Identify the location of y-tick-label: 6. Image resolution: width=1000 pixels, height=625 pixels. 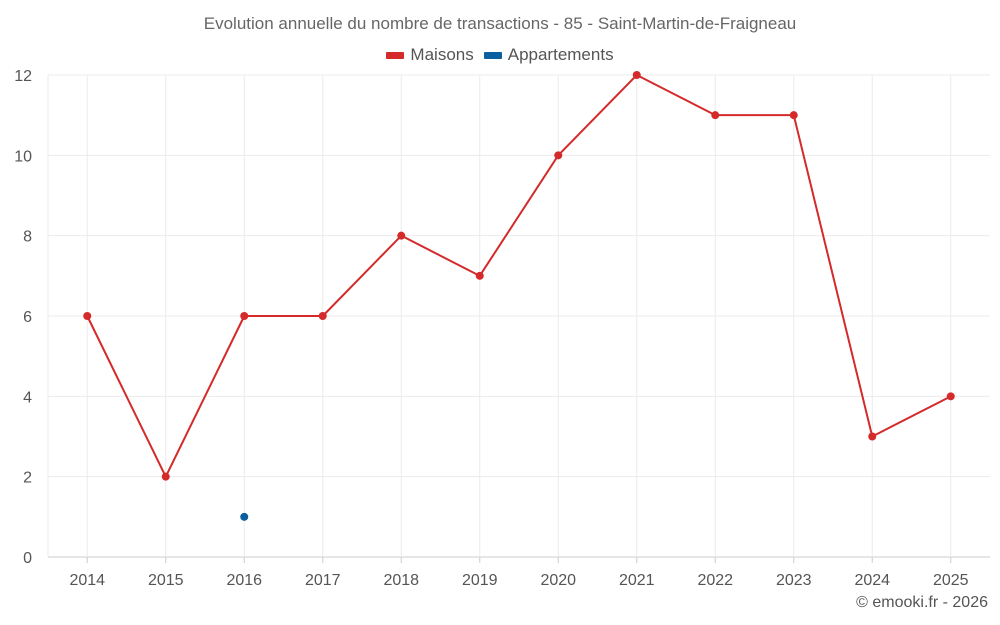
(27, 317).